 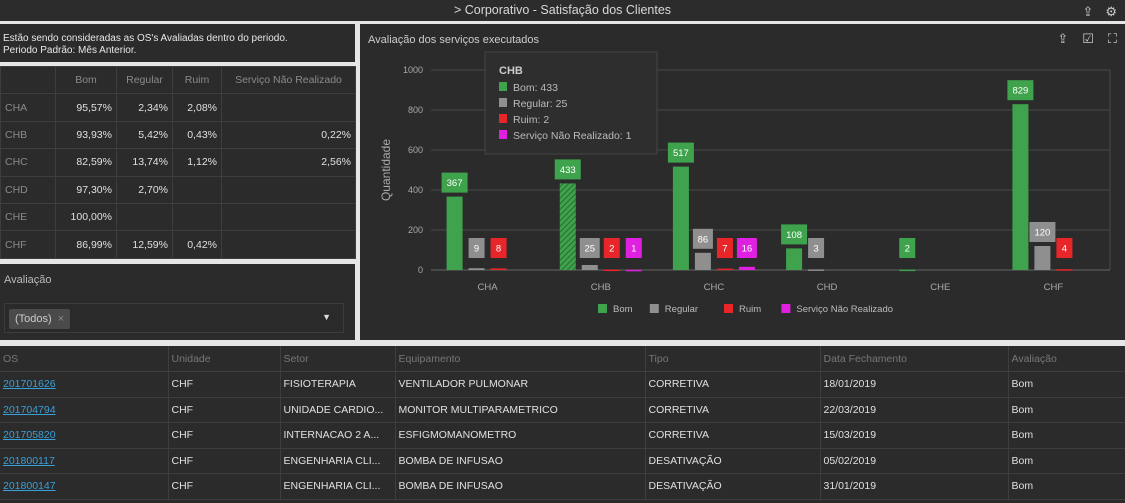 What do you see at coordinates (520, 359) in the screenshot?
I see `column-header: Equipamento` at bounding box center [520, 359].